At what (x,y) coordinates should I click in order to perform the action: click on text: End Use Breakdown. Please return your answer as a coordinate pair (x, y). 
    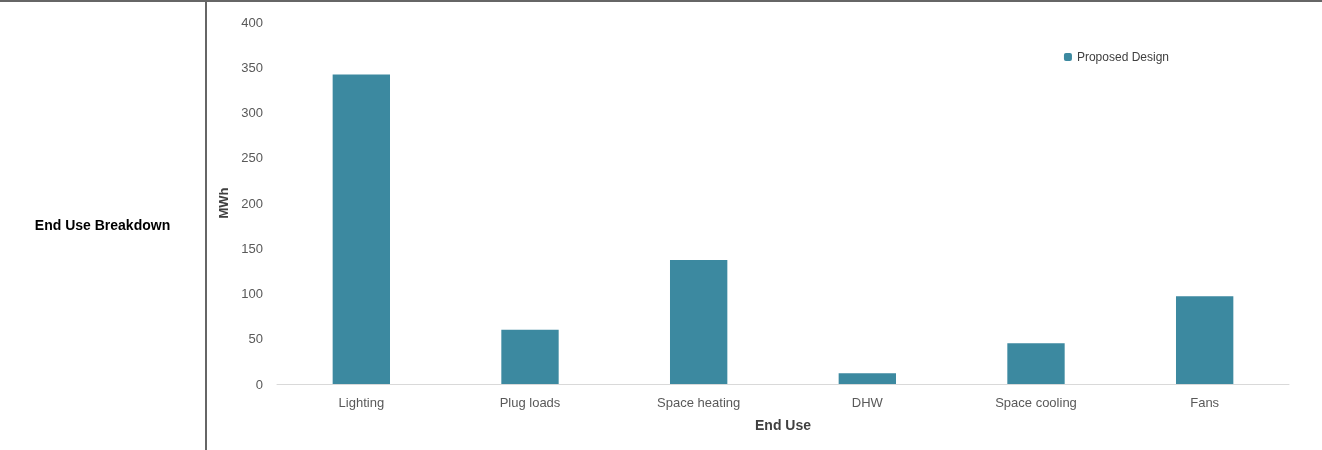
    Looking at the image, I should click on (102, 225).